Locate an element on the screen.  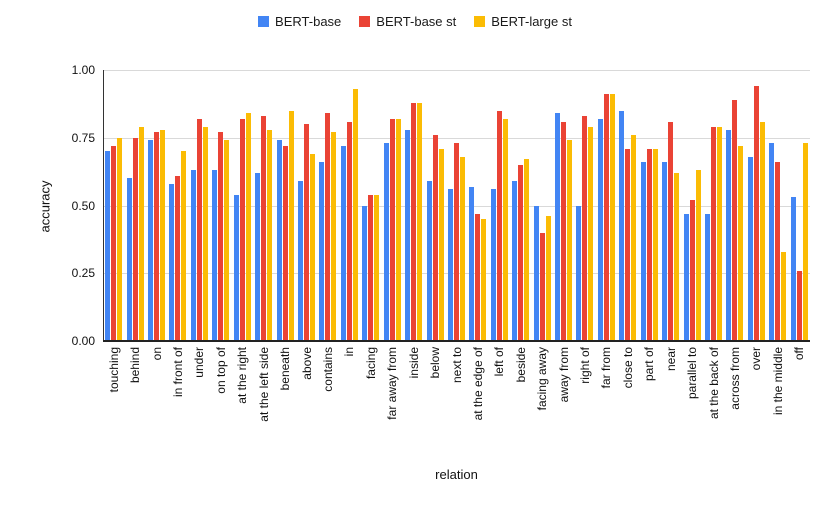
x-tick-label: at the right is located at coordinates (242, 375).